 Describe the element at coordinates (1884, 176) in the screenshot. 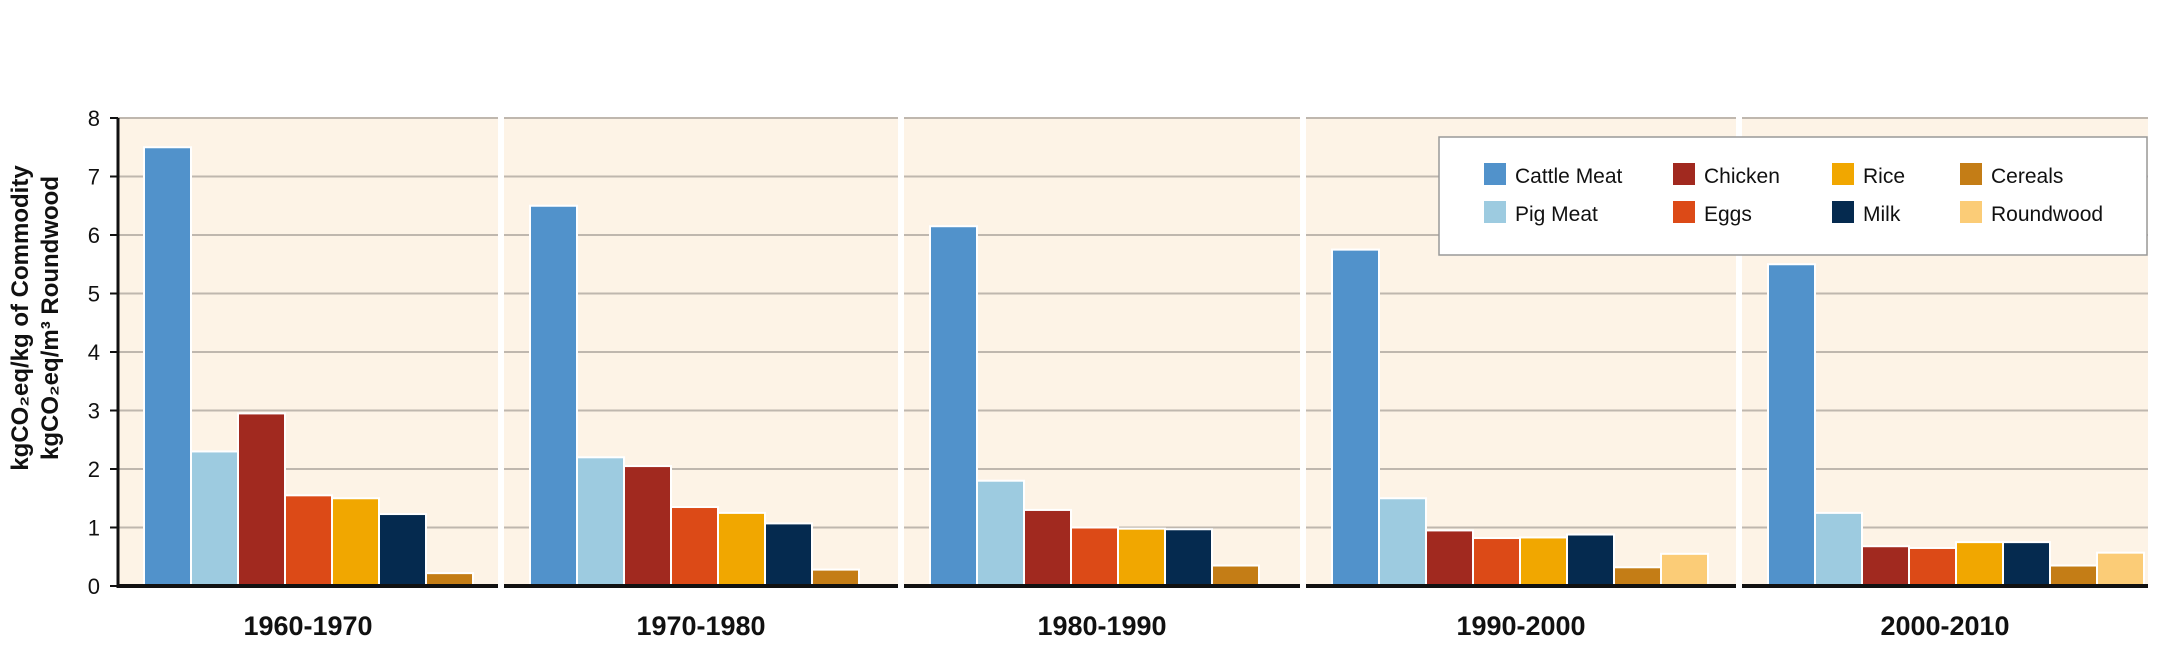

I see `legend-label: Rice` at that location.